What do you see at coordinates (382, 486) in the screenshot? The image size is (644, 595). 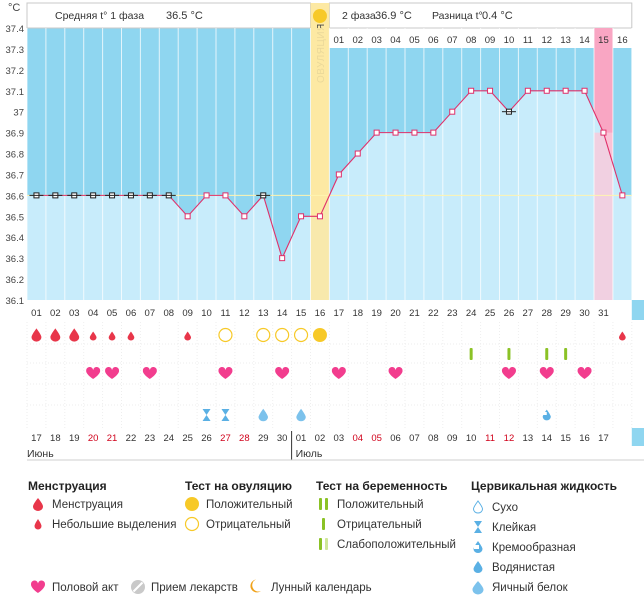 I see `legend-pregnancy-title: Тест на беременность` at bounding box center [382, 486].